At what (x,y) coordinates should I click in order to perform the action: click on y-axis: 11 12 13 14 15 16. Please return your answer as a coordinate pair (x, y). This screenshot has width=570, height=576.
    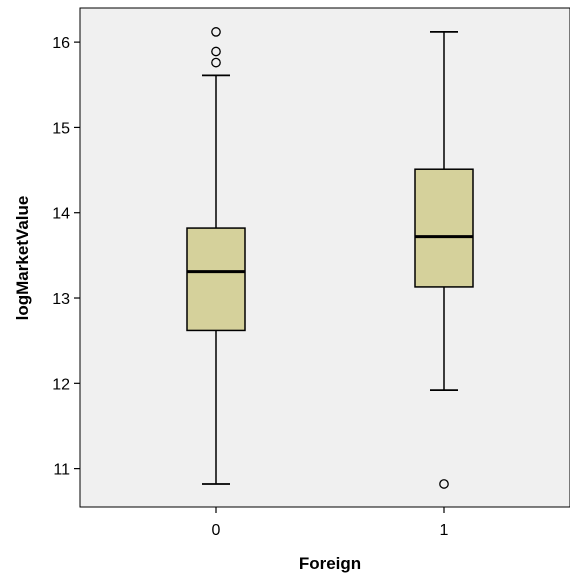
    Looking at the image, I should click on (66, 257).